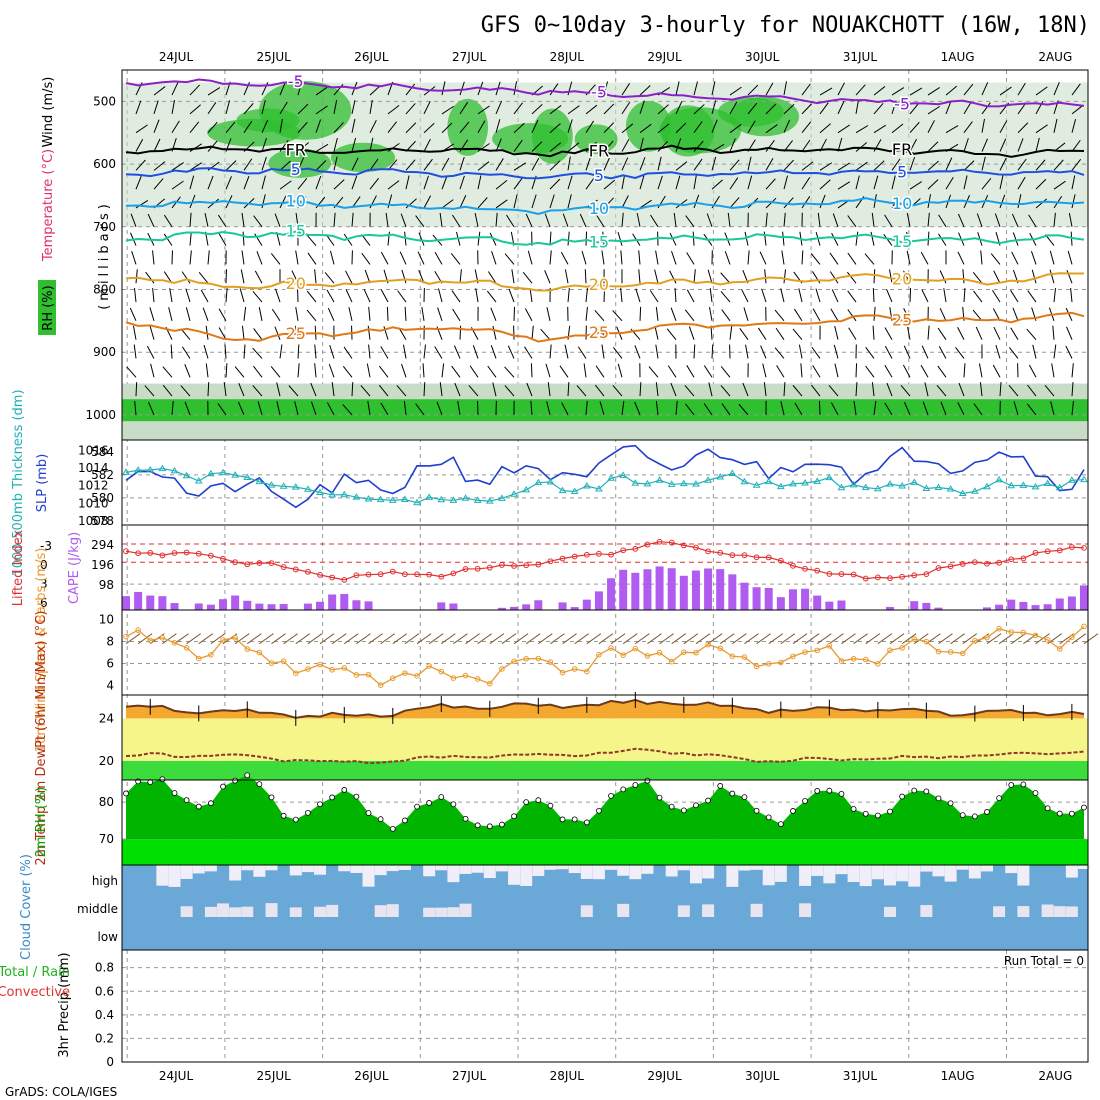  Describe the element at coordinates (764, 116) in the screenshot. I see `rh-patch` at that location.